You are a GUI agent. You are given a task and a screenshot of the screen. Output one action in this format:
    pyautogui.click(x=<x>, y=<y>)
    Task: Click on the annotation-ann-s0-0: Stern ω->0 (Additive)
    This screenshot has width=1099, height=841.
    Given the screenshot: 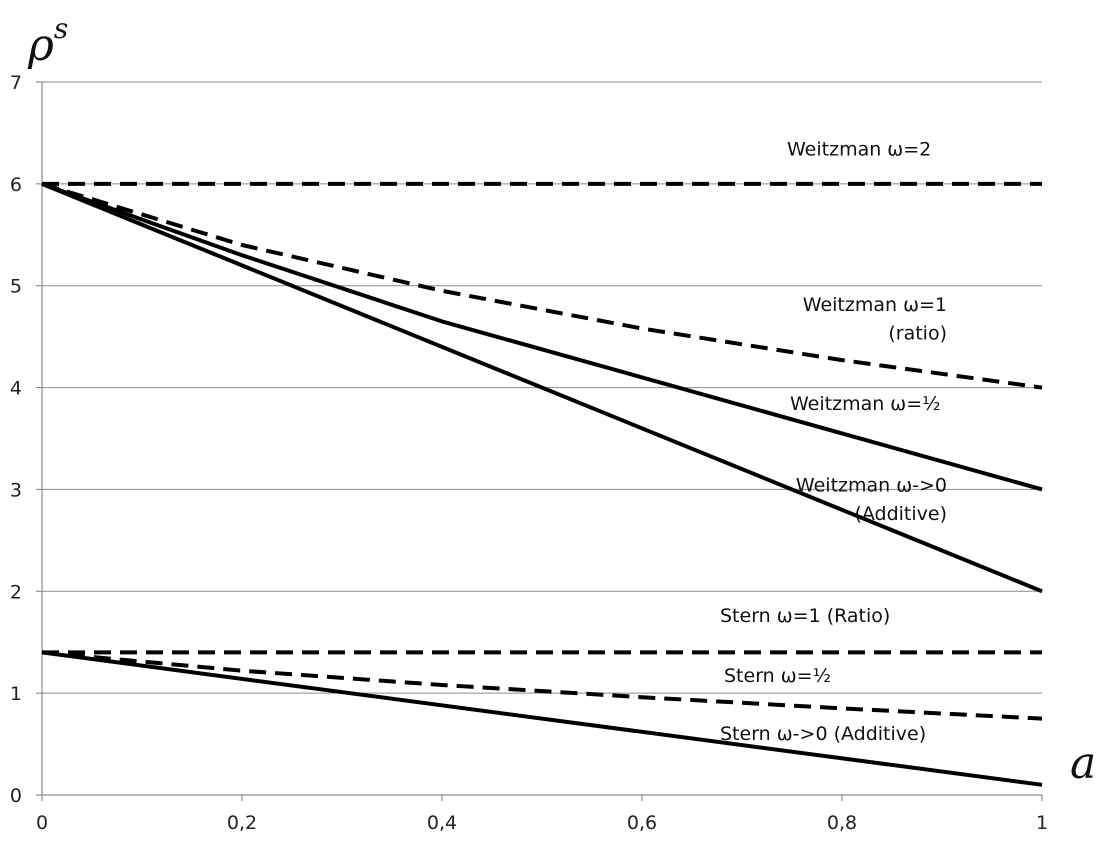 What is the action you would take?
    pyautogui.click(x=823, y=734)
    